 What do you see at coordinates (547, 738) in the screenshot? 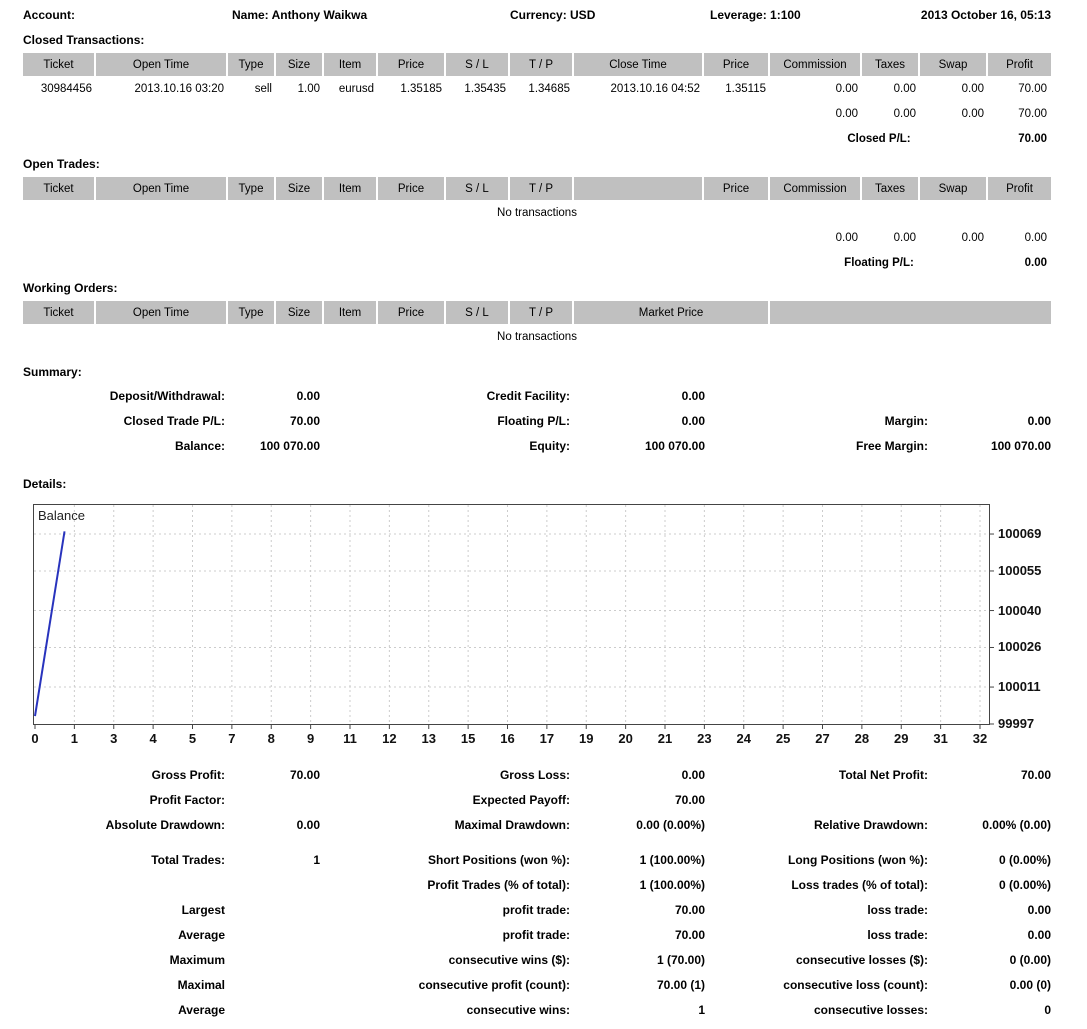
I see `x-axis-tick-label: 17` at bounding box center [547, 738].